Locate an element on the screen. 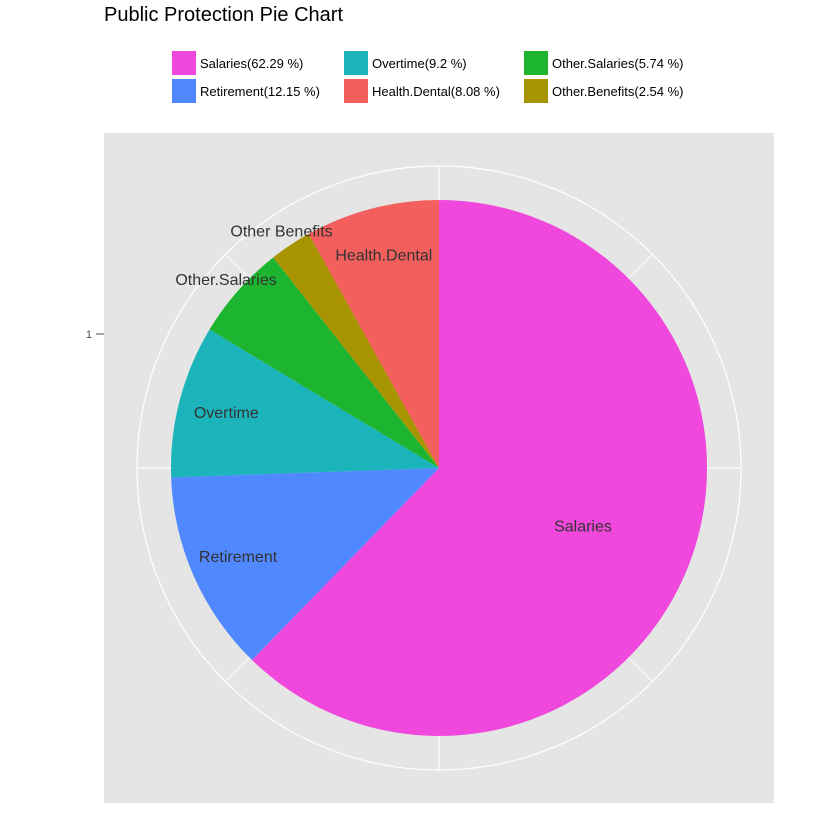 This screenshot has width=840, height=840. pie-slice-retirement is located at coordinates (305, 564).